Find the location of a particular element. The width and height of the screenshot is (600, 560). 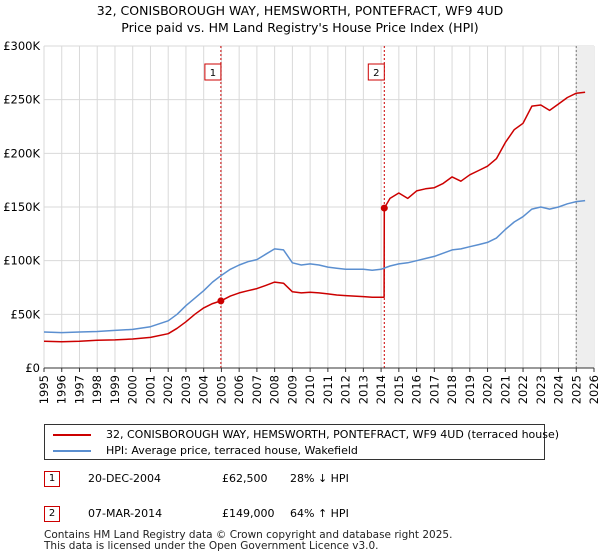

x-tick-label: 2007 is located at coordinates (257, 389).